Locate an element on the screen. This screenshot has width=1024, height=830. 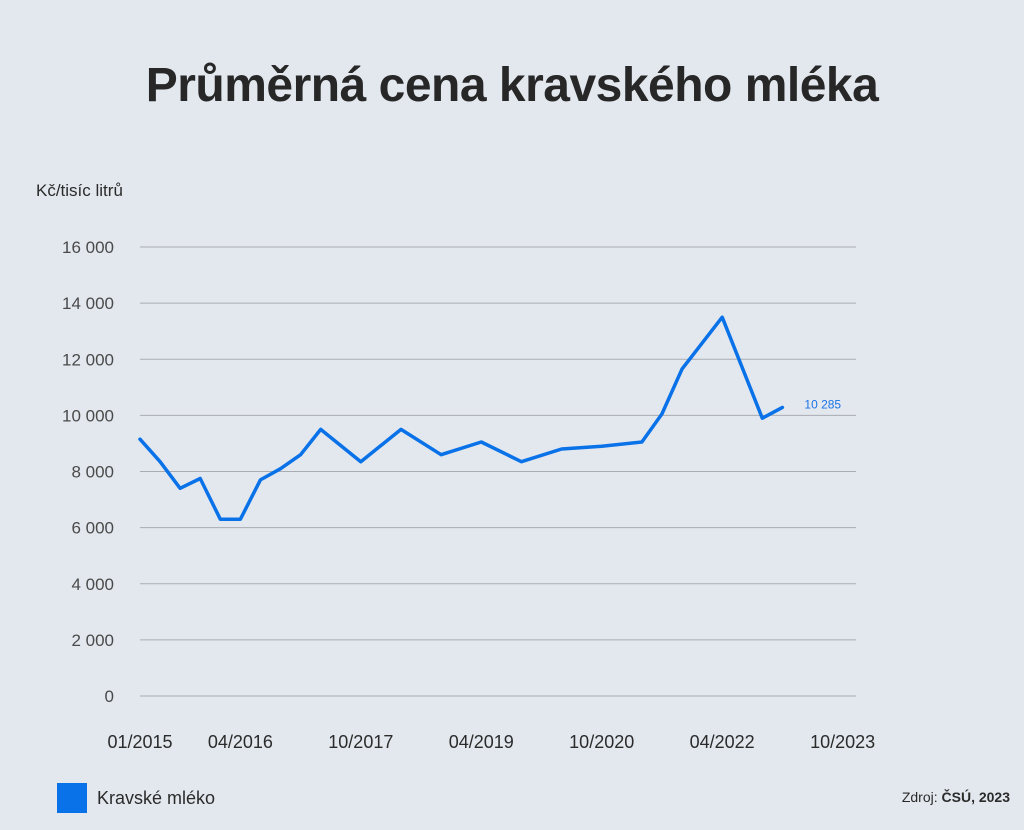
x-tick-label: 10/2020 is located at coordinates (601, 742).